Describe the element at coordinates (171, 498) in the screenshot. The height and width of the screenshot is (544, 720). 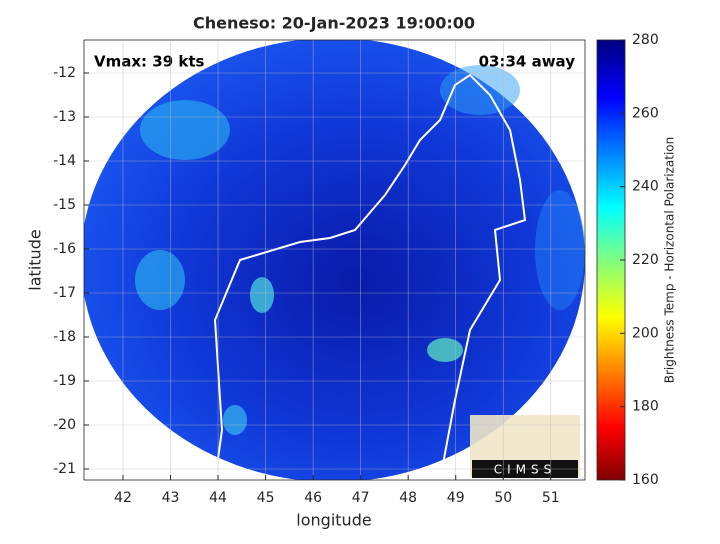
I see `x-tick-label: 43` at that location.